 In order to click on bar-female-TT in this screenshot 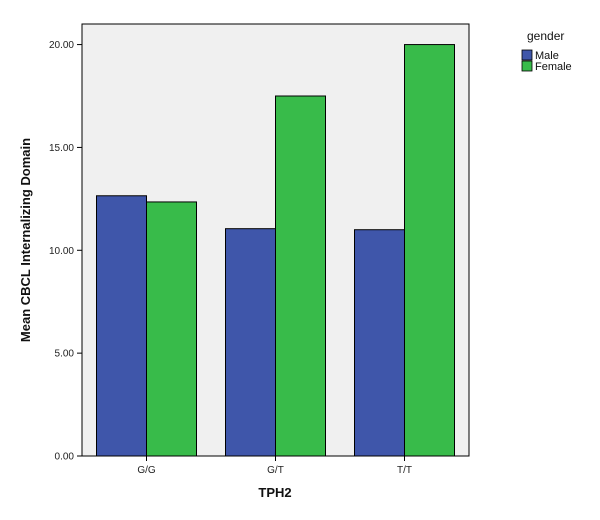, I will do `click(429, 250)`.